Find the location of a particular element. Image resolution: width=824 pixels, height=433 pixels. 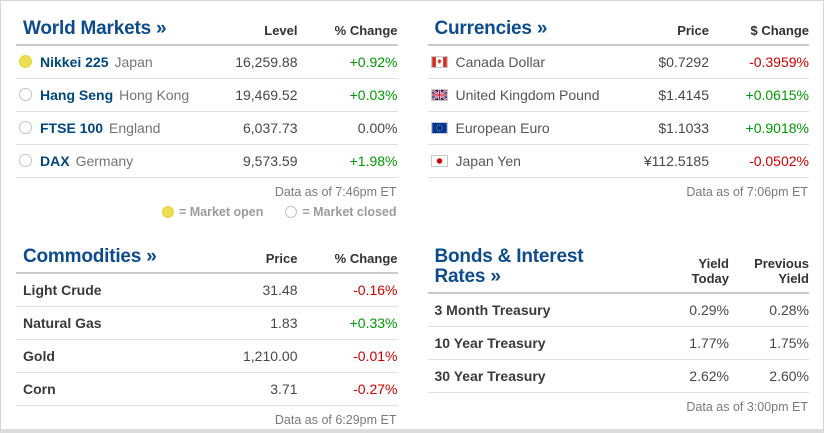

currency-price: $1.1033 is located at coordinates (683, 127).